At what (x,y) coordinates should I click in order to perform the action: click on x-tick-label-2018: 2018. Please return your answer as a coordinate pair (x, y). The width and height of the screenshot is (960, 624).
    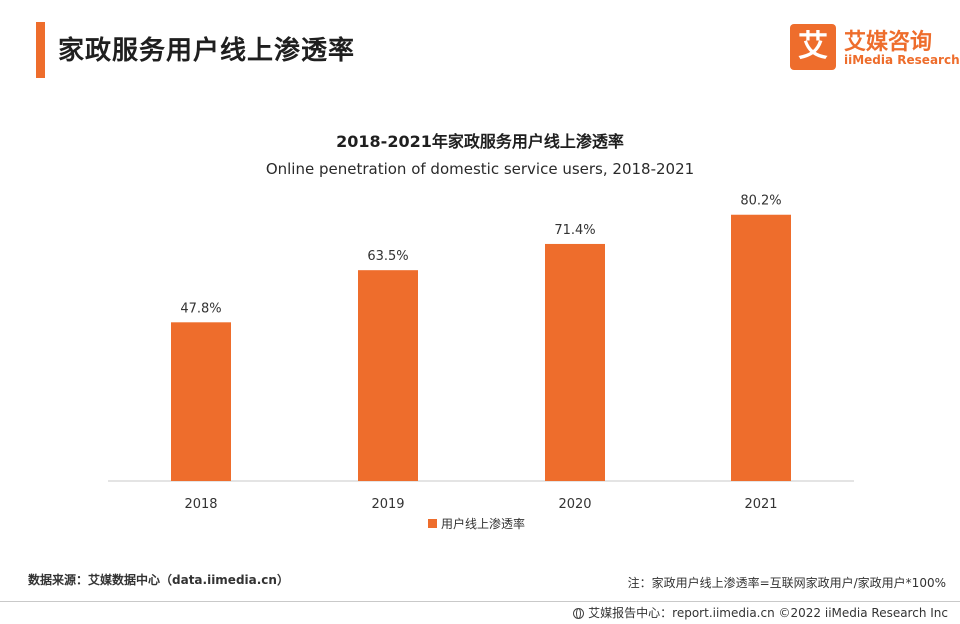
    Looking at the image, I should click on (200, 504).